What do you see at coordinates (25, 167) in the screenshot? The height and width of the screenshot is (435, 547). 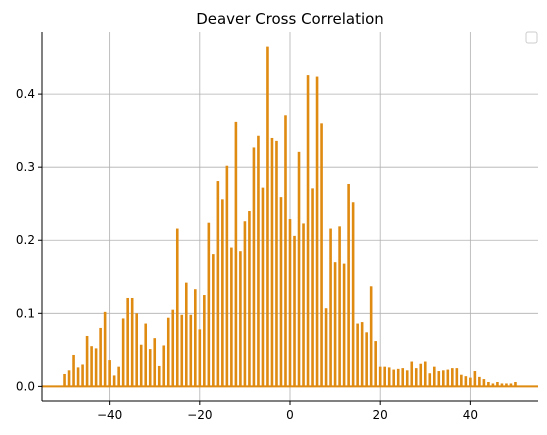 I see `y-tick-label: 0.3` at bounding box center [25, 167].